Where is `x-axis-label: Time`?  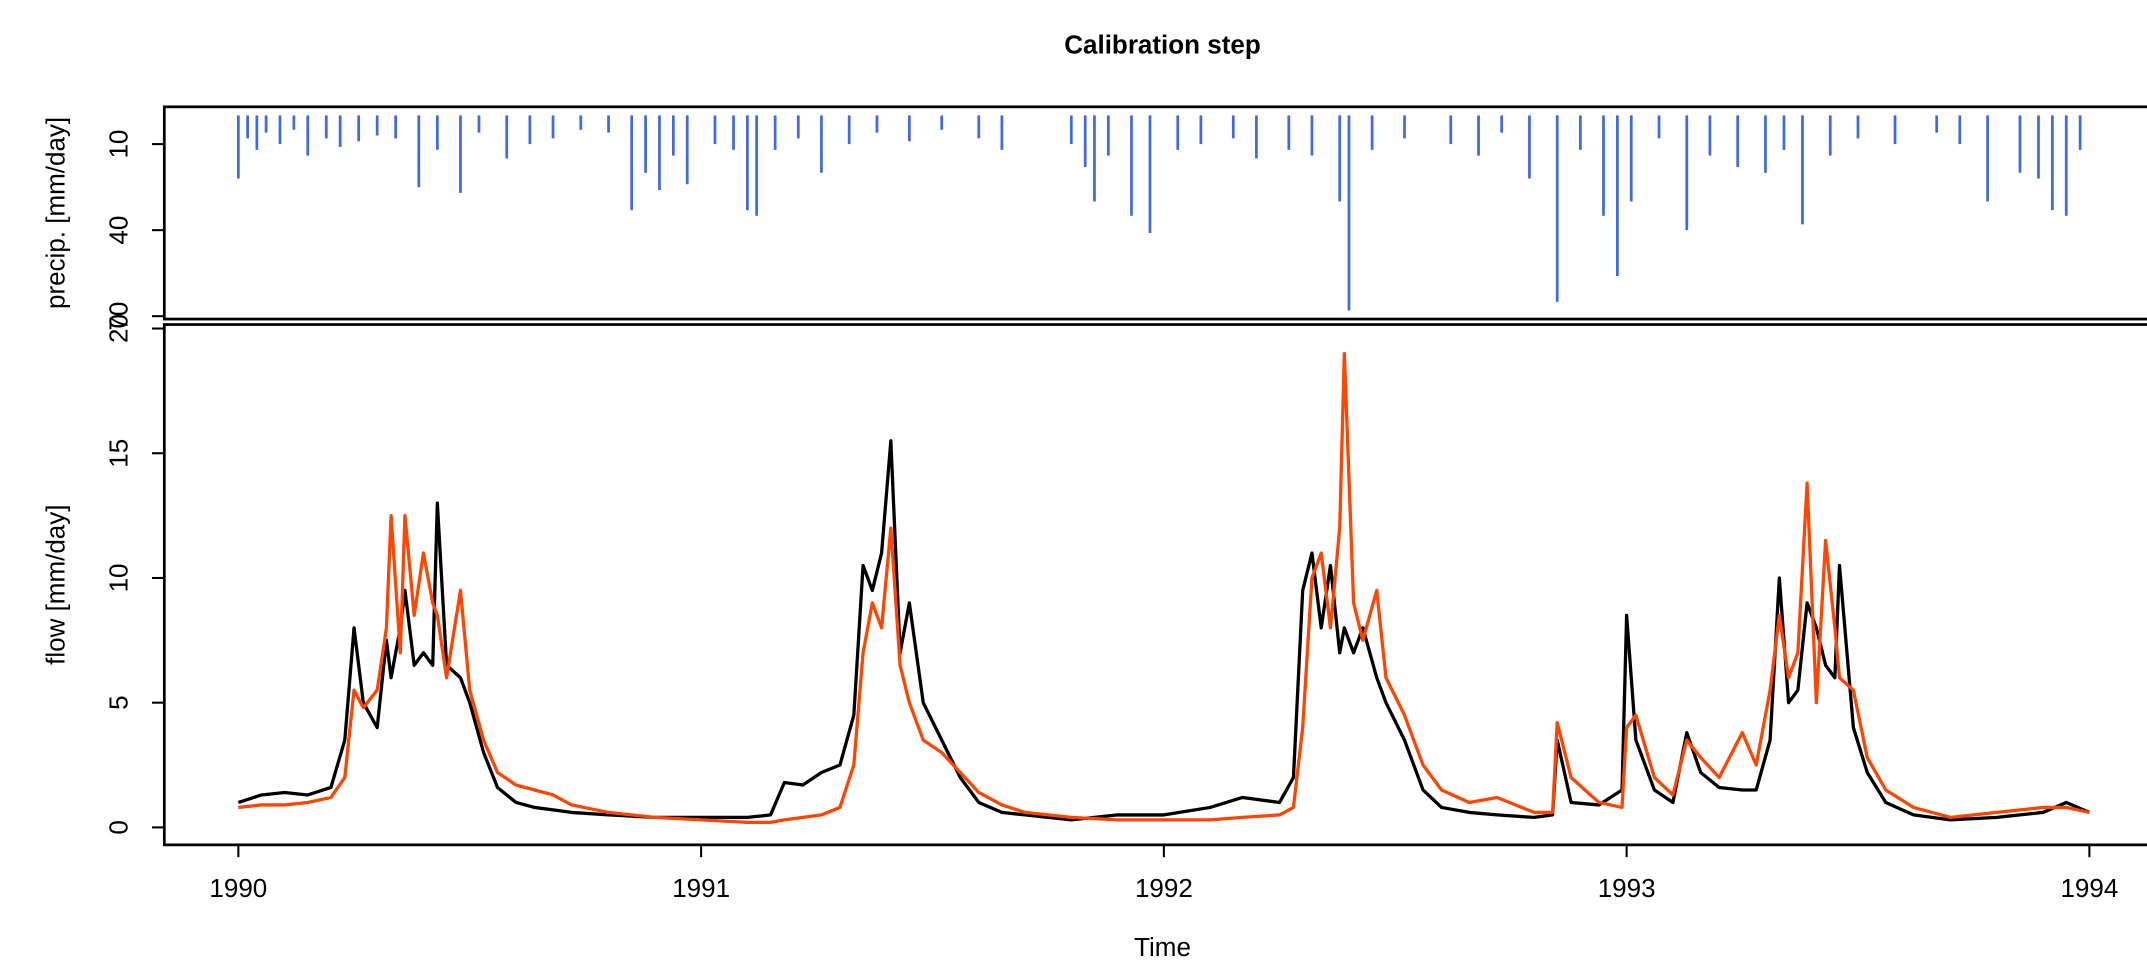 x-axis-label: Time is located at coordinates (1162, 947).